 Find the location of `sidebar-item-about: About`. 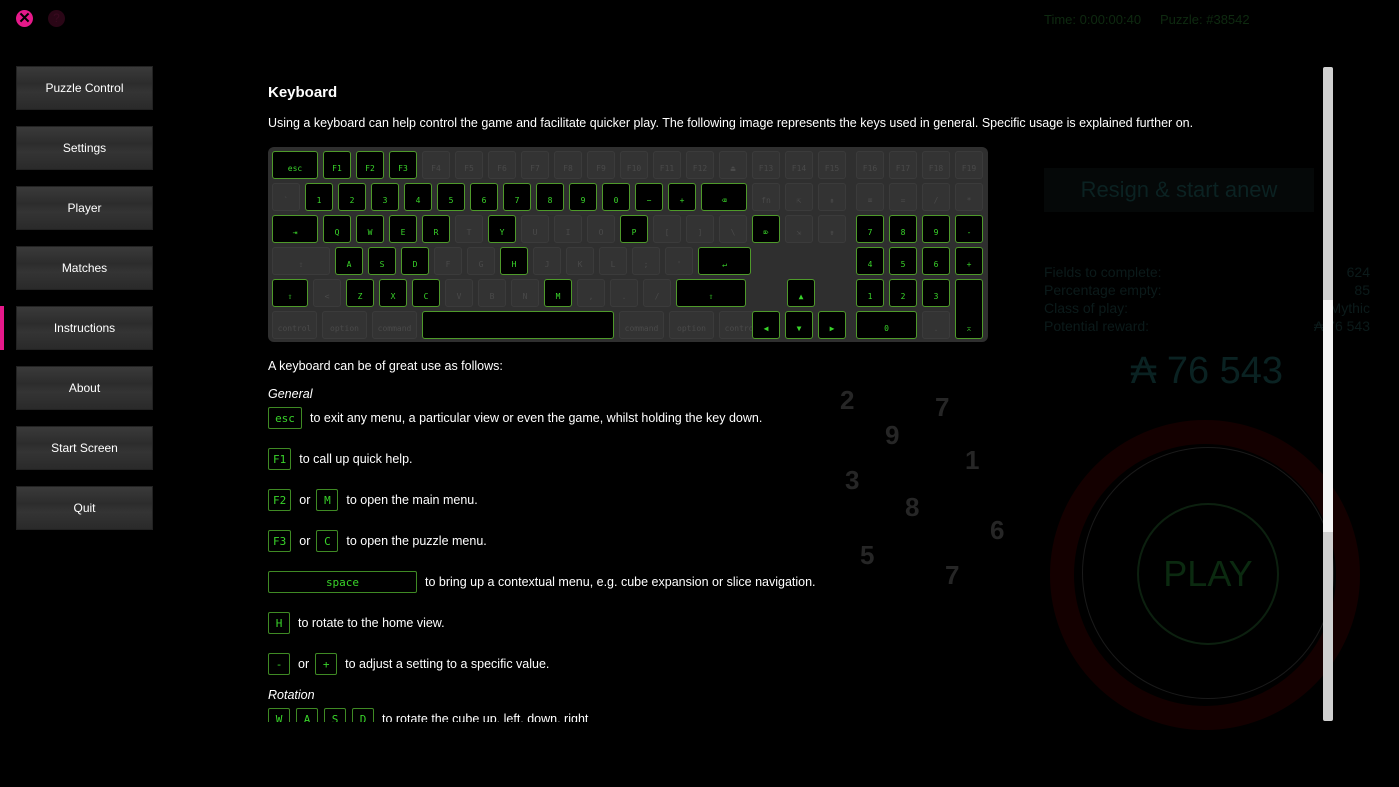

sidebar-item-about: About is located at coordinates (84, 388).